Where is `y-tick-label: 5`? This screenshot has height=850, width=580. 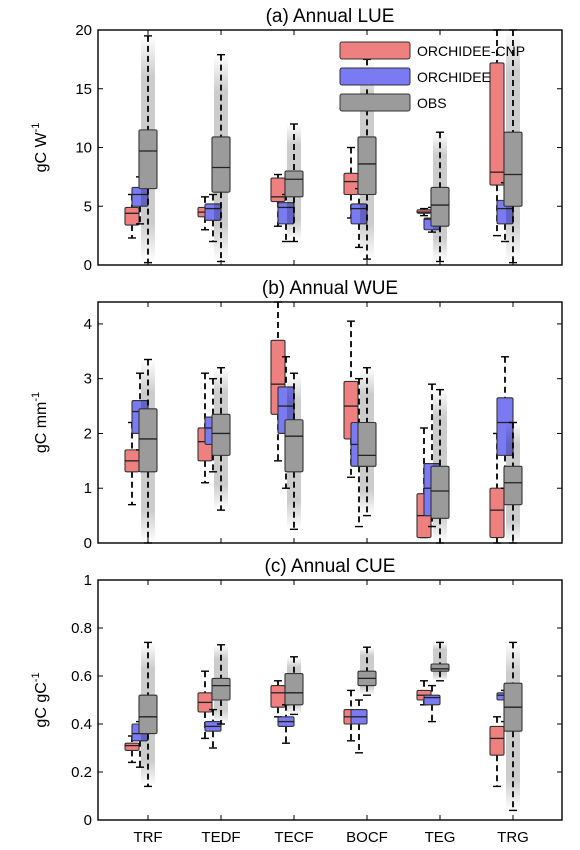 y-tick-label: 5 is located at coordinates (88, 206).